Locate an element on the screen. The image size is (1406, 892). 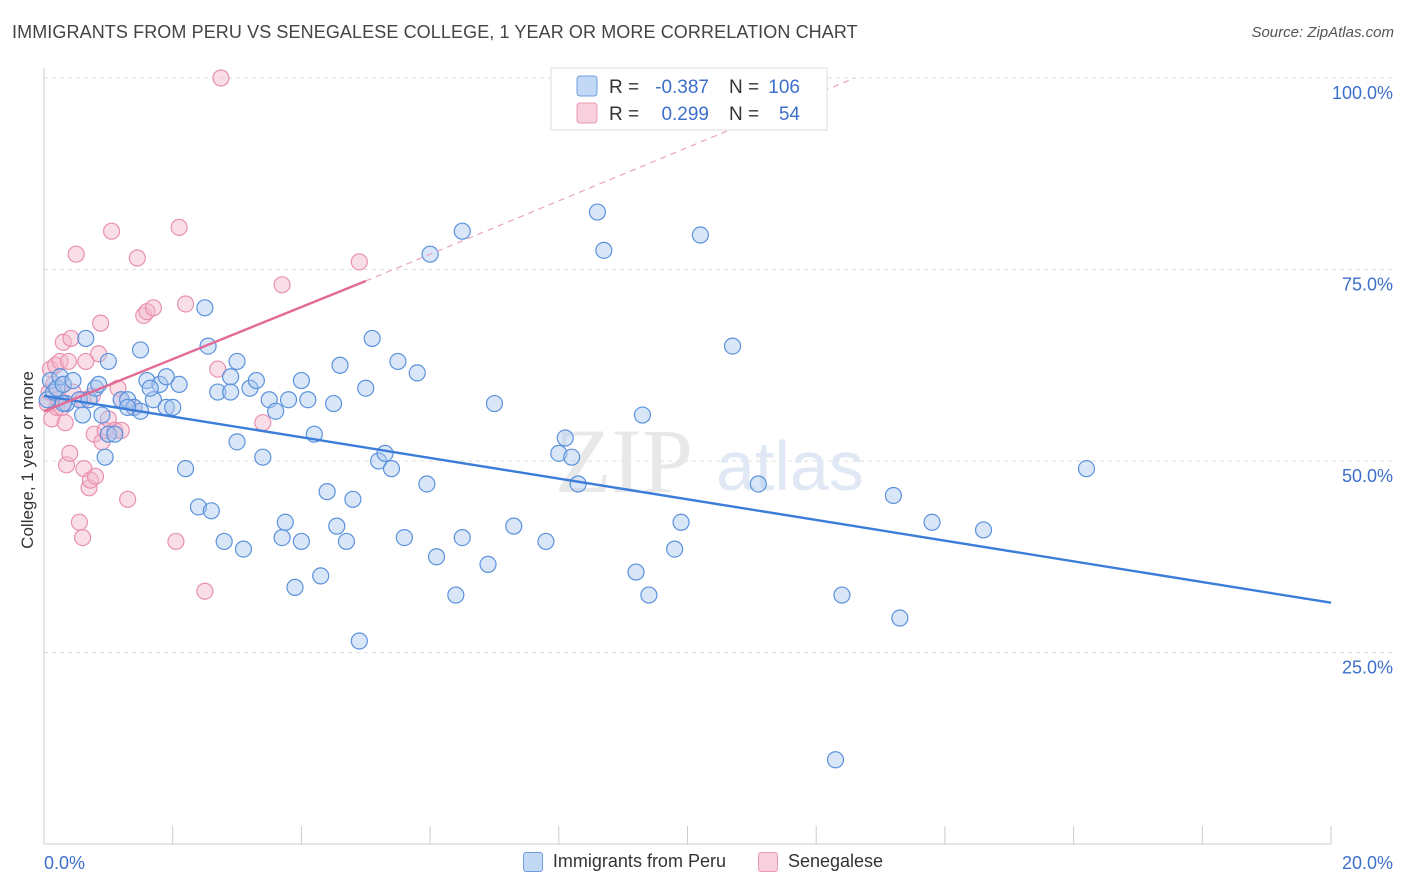
legend-swatch-senegalese is located at coordinates (587, 113).